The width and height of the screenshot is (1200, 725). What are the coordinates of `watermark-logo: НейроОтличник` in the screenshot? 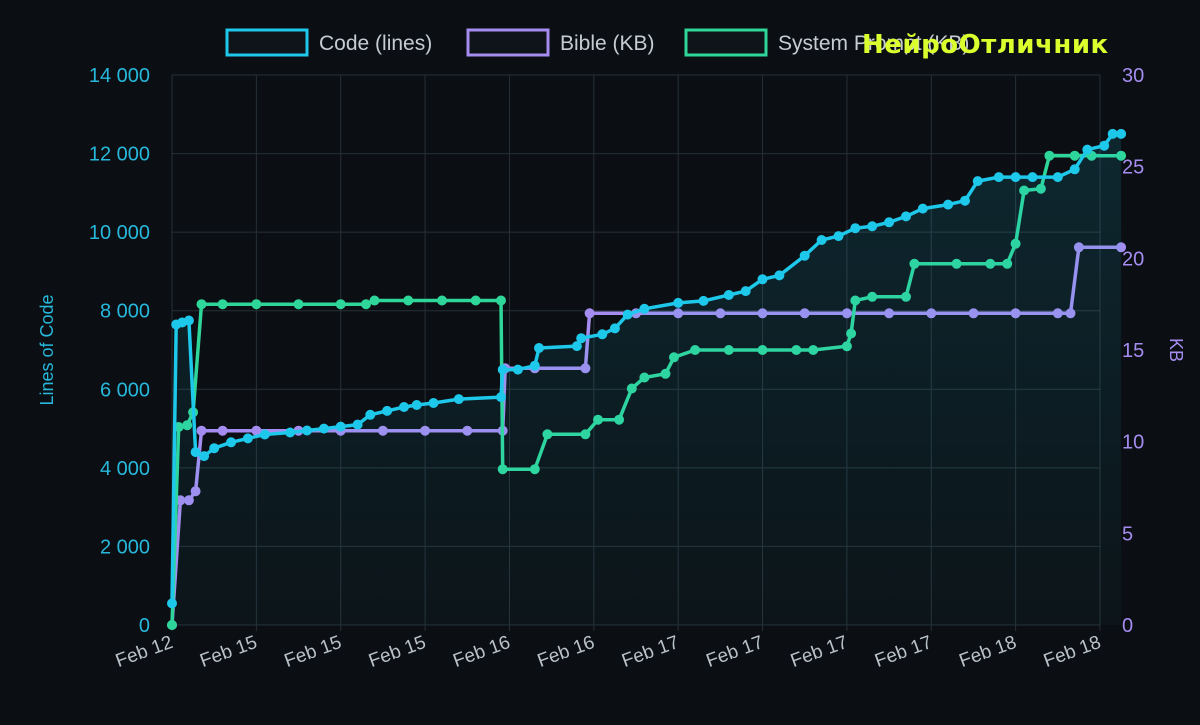 It's located at (985, 45).